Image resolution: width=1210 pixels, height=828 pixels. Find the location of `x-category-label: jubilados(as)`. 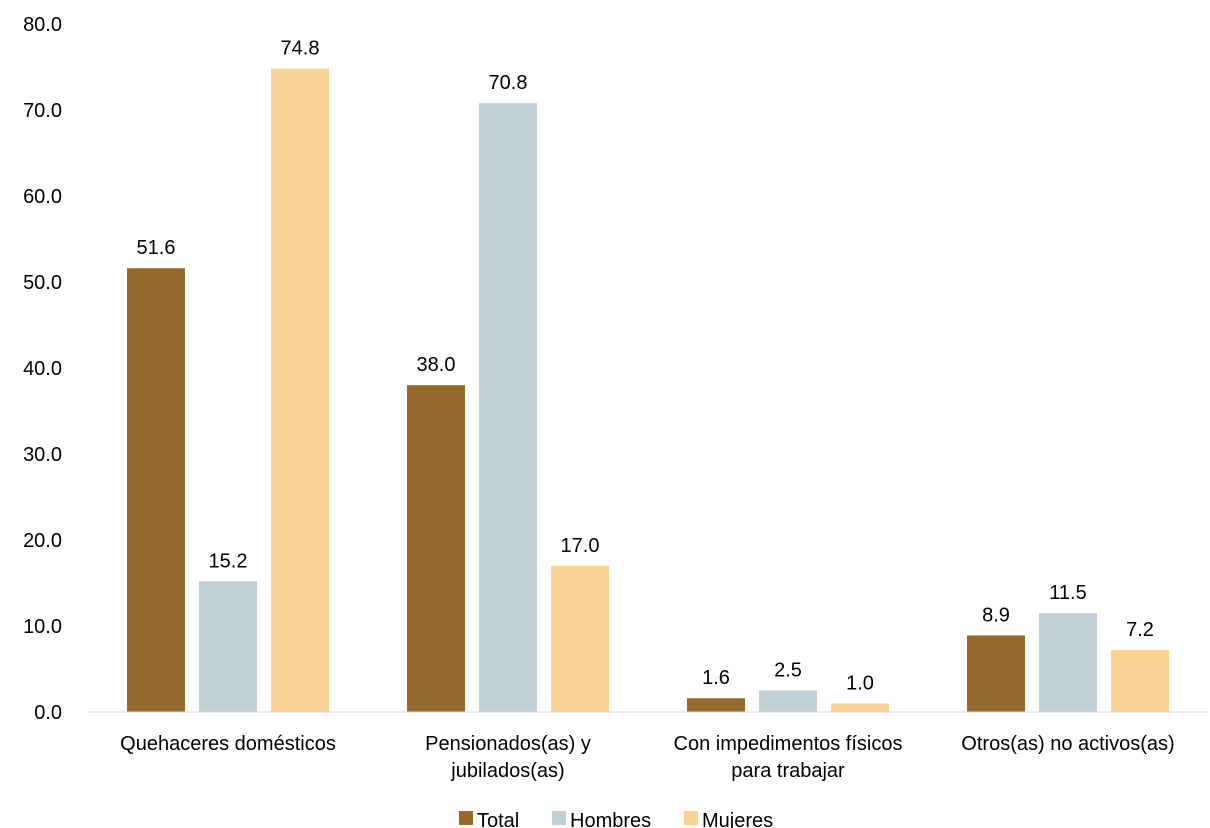

x-category-label: jubilados(as) is located at coordinates (507, 771).